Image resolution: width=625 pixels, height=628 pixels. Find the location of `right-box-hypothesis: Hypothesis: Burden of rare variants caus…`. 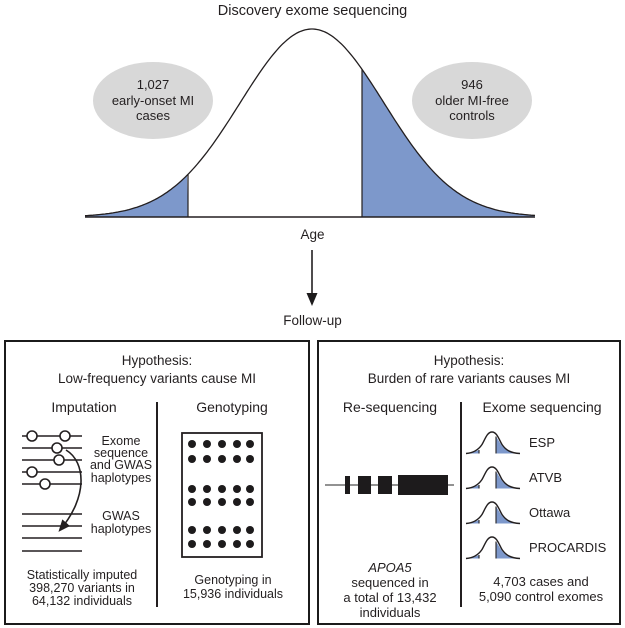

right-box-hypothesis: Hypothesis: Burden of rare variants caus… is located at coordinates (469, 369).